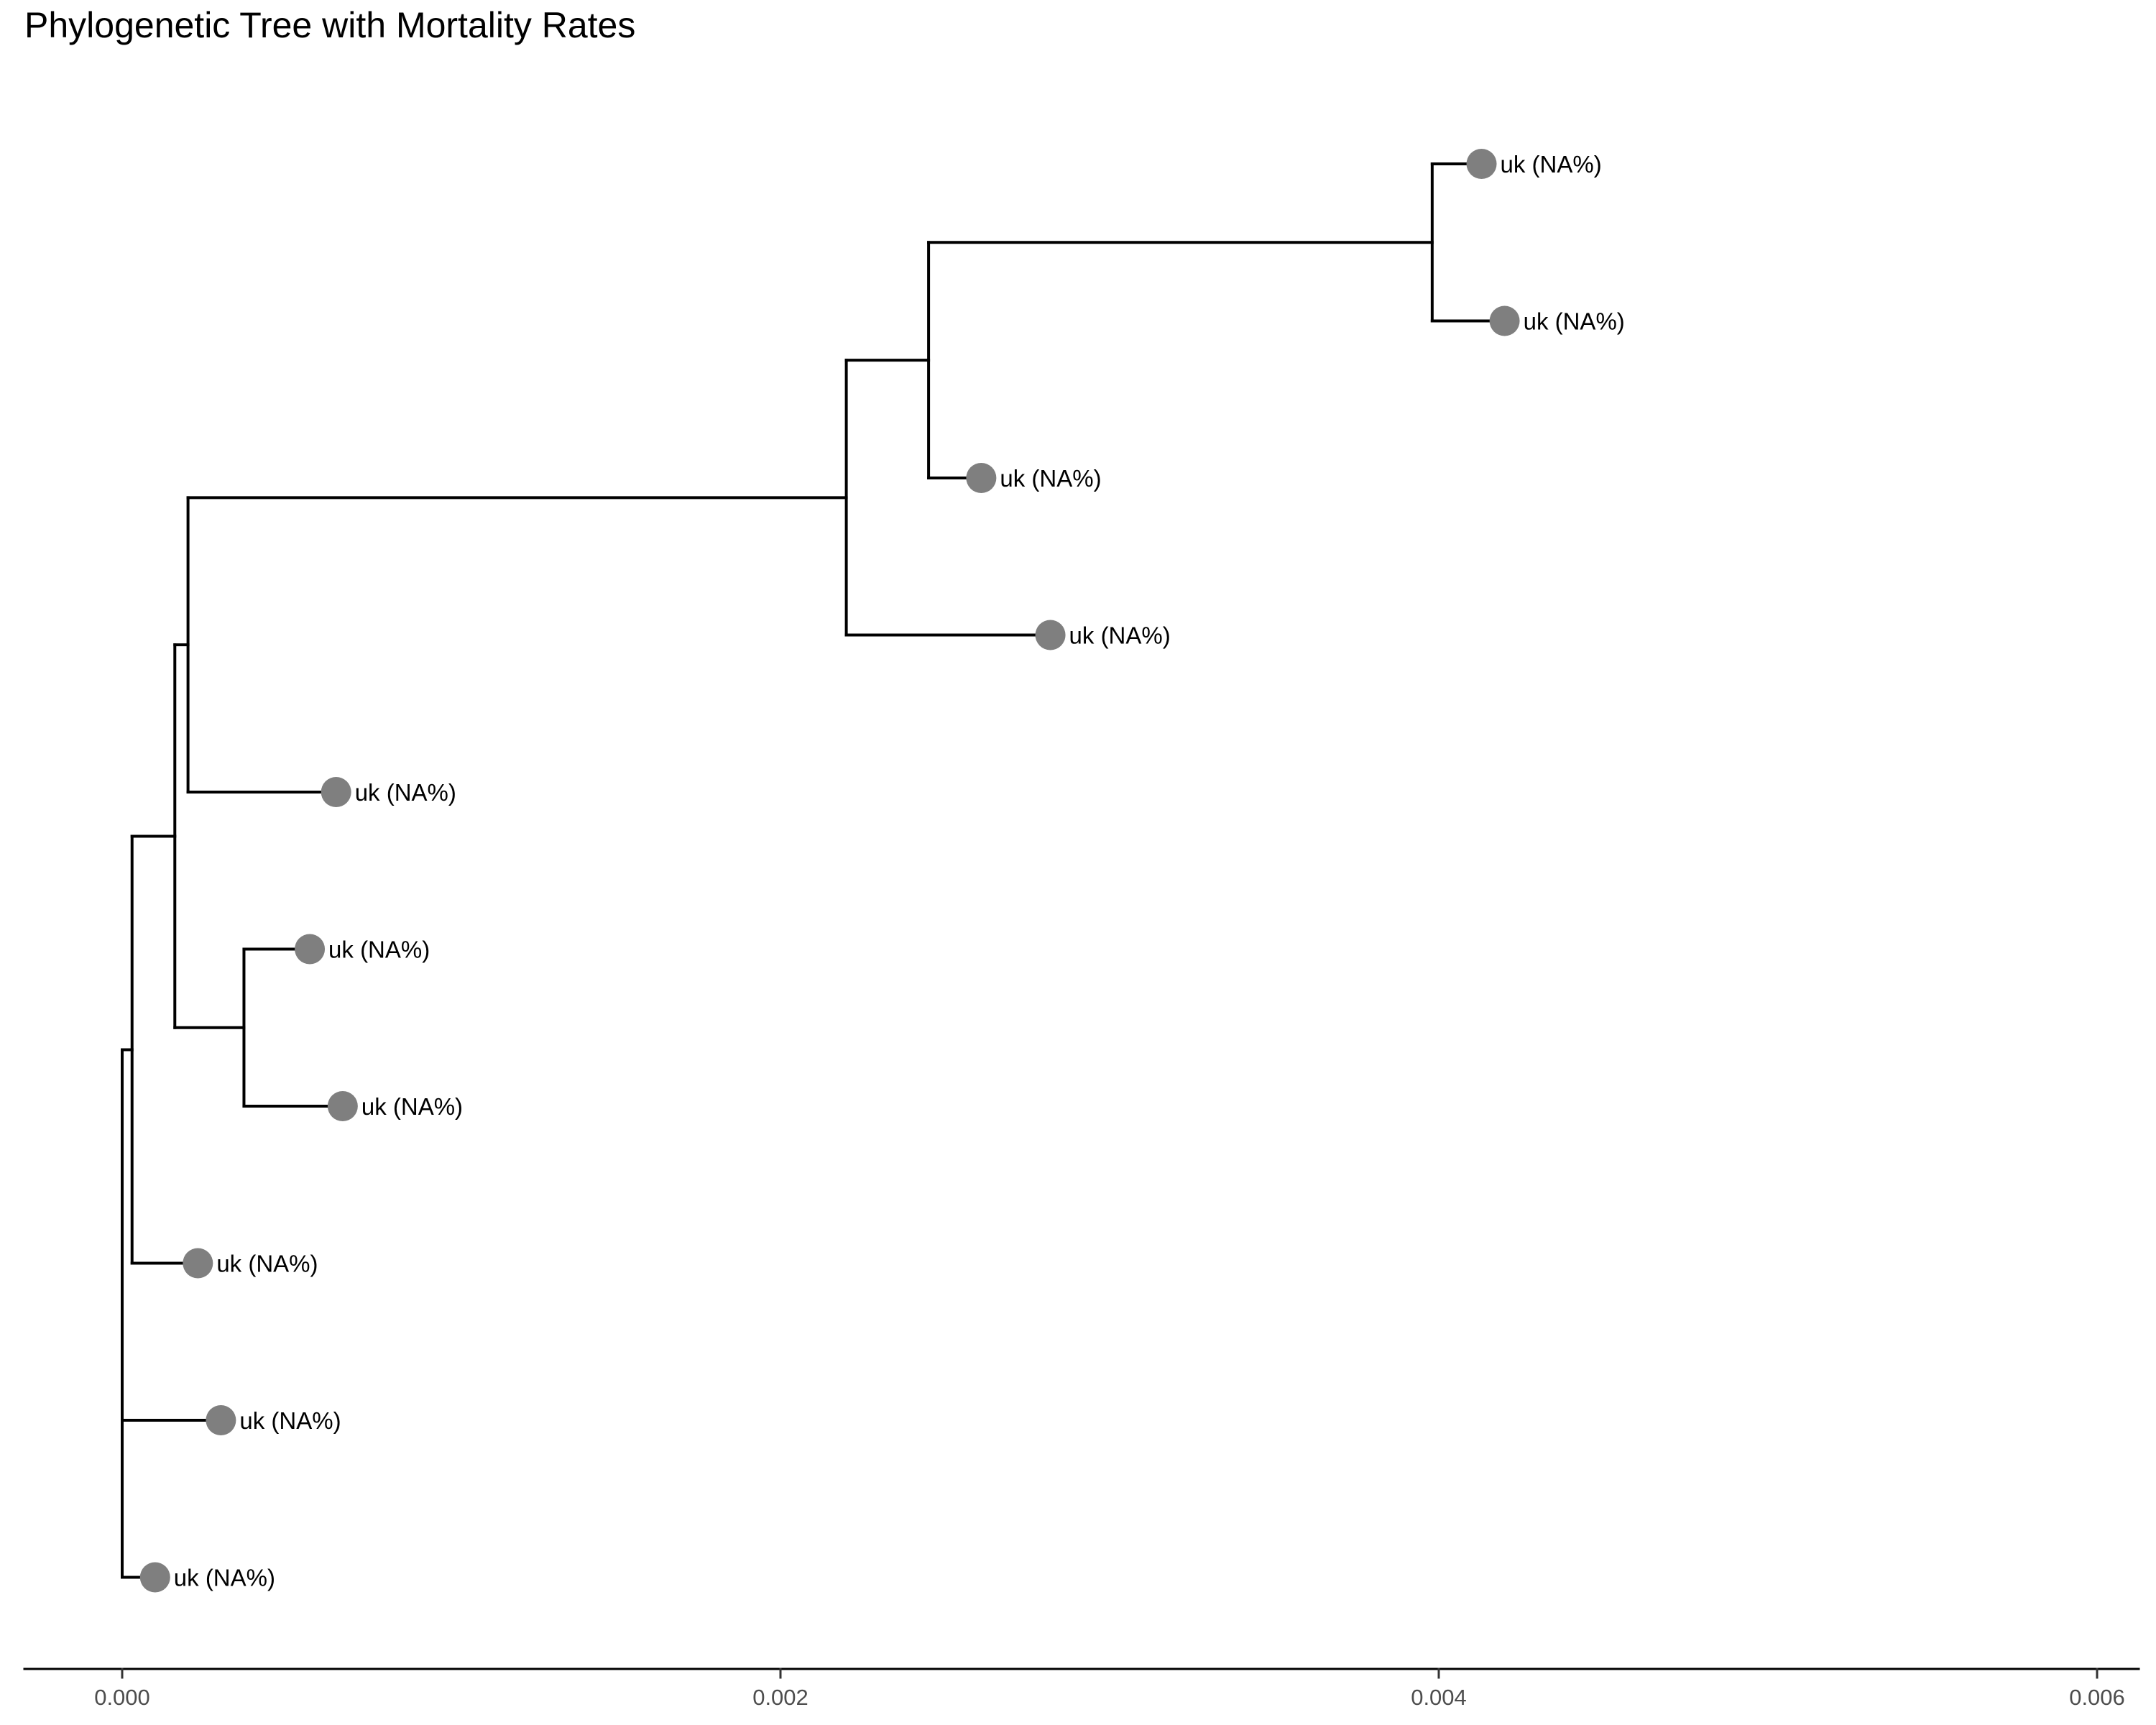 This screenshot has height=1725, width=2156. I want to click on x-tick-label: 0.002, so click(780, 1697).